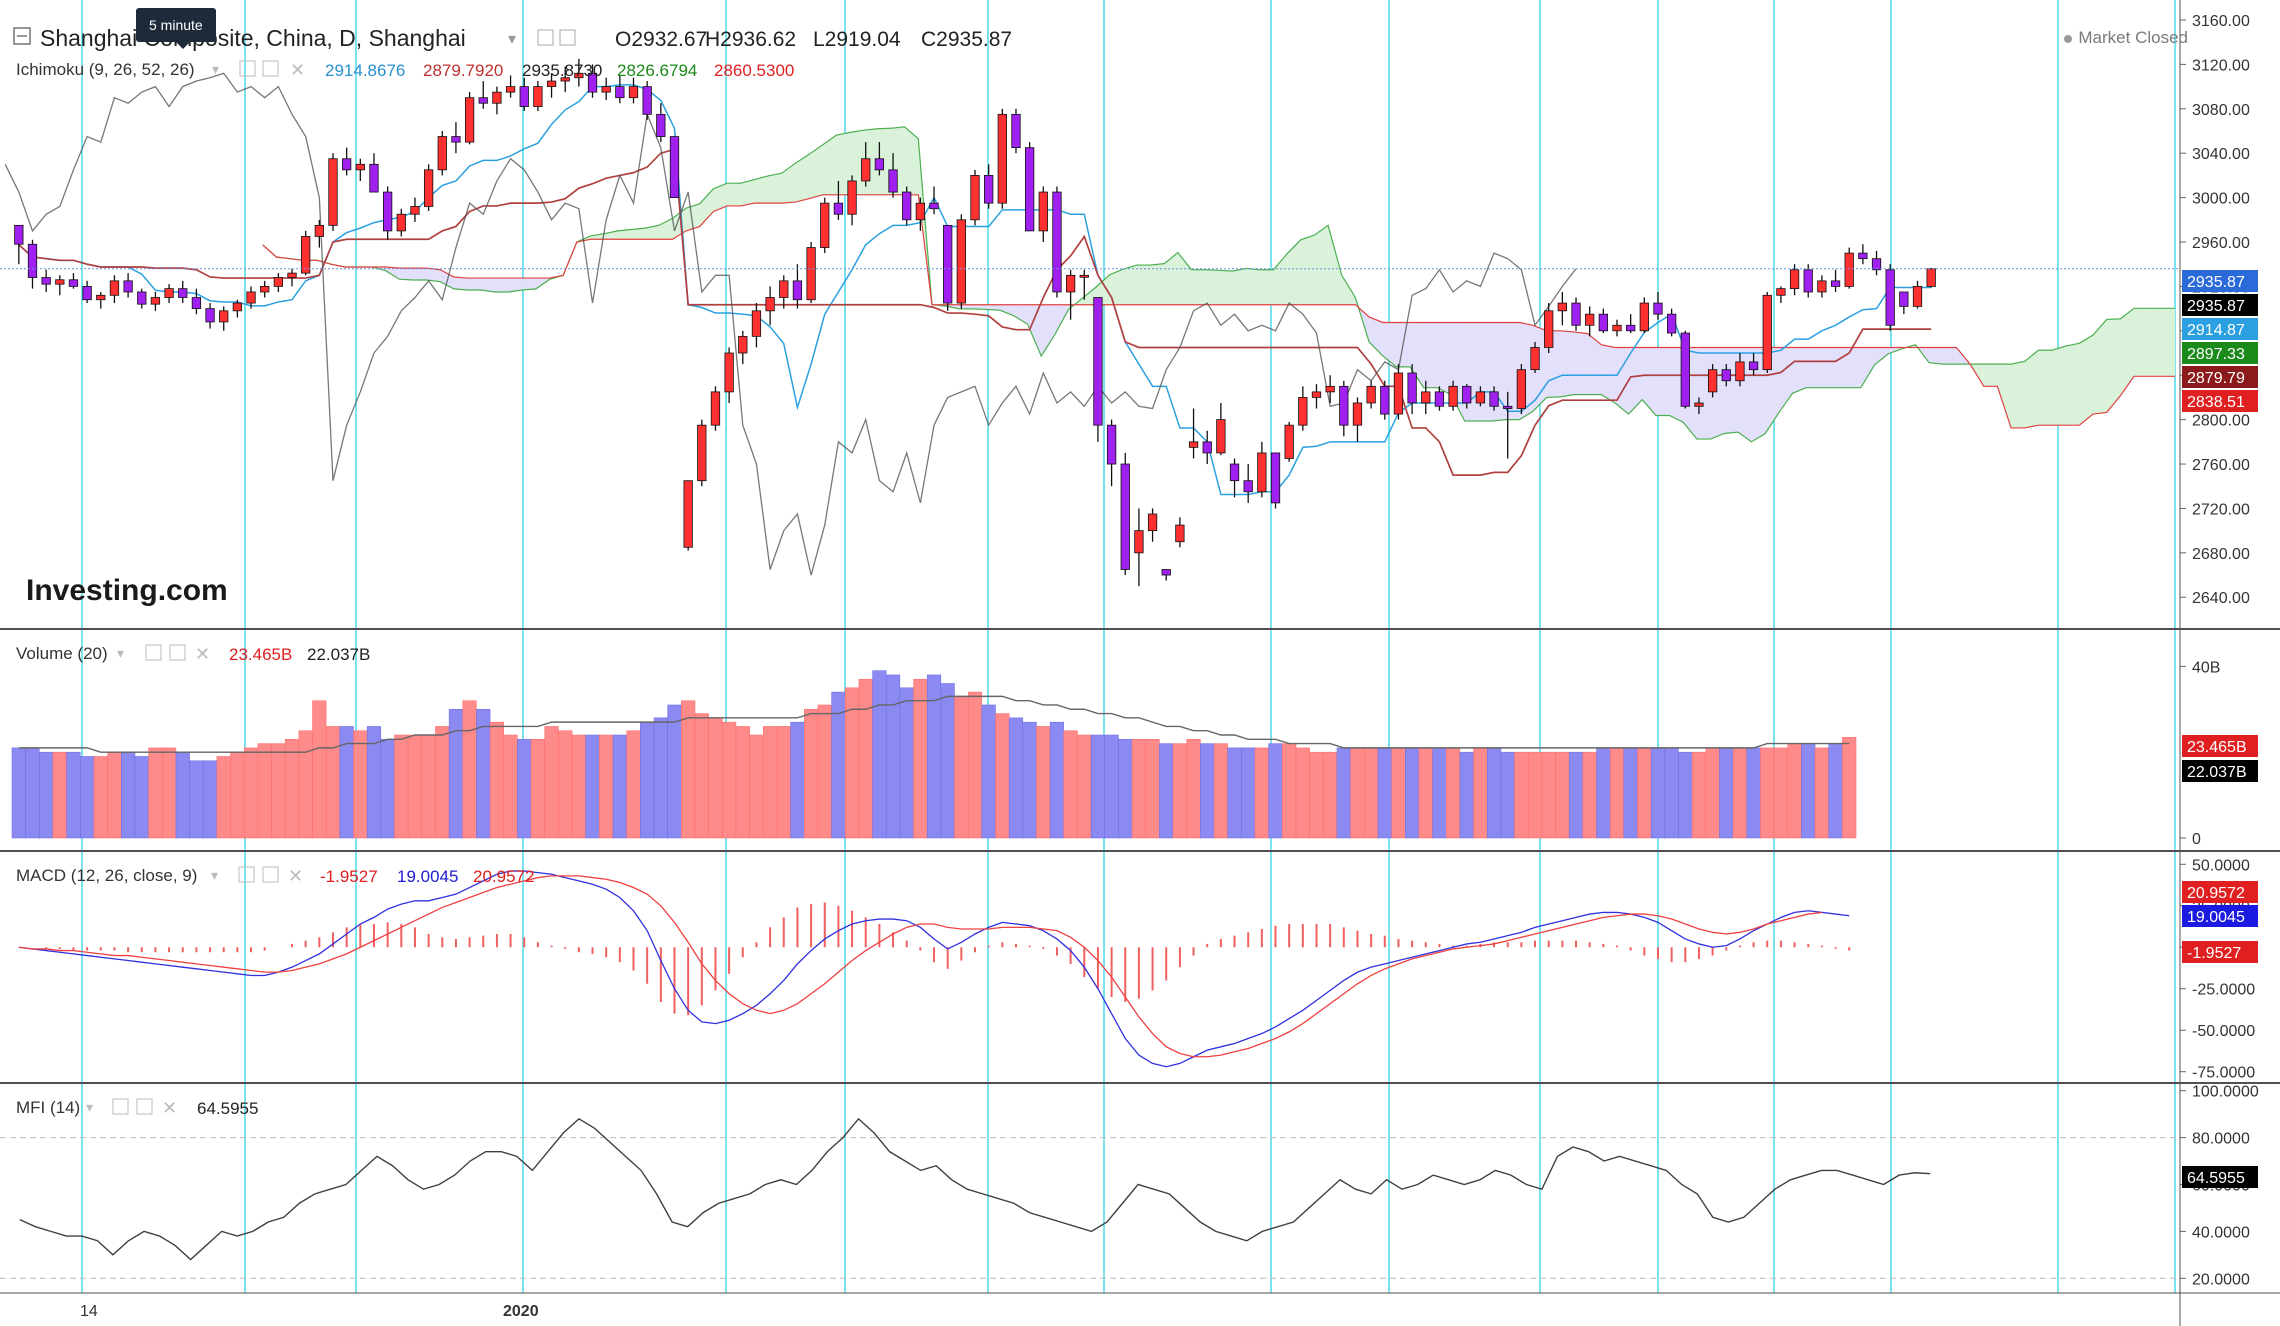  Describe the element at coordinates (2126, 38) in the screenshot. I see `market-status: Market Closed` at that location.